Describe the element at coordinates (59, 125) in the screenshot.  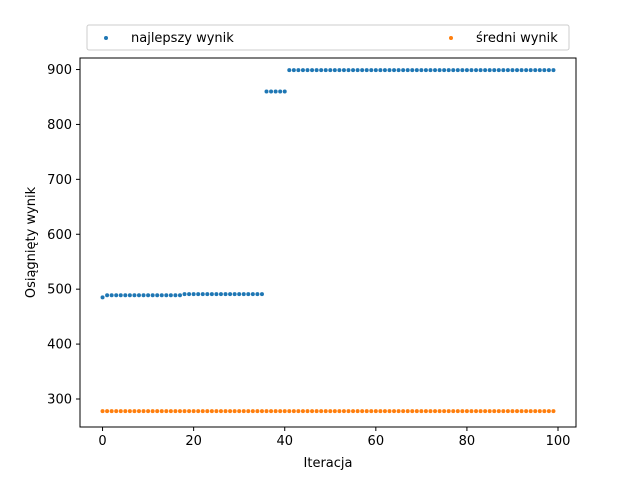
I see `y-tick-label: 800` at that location.